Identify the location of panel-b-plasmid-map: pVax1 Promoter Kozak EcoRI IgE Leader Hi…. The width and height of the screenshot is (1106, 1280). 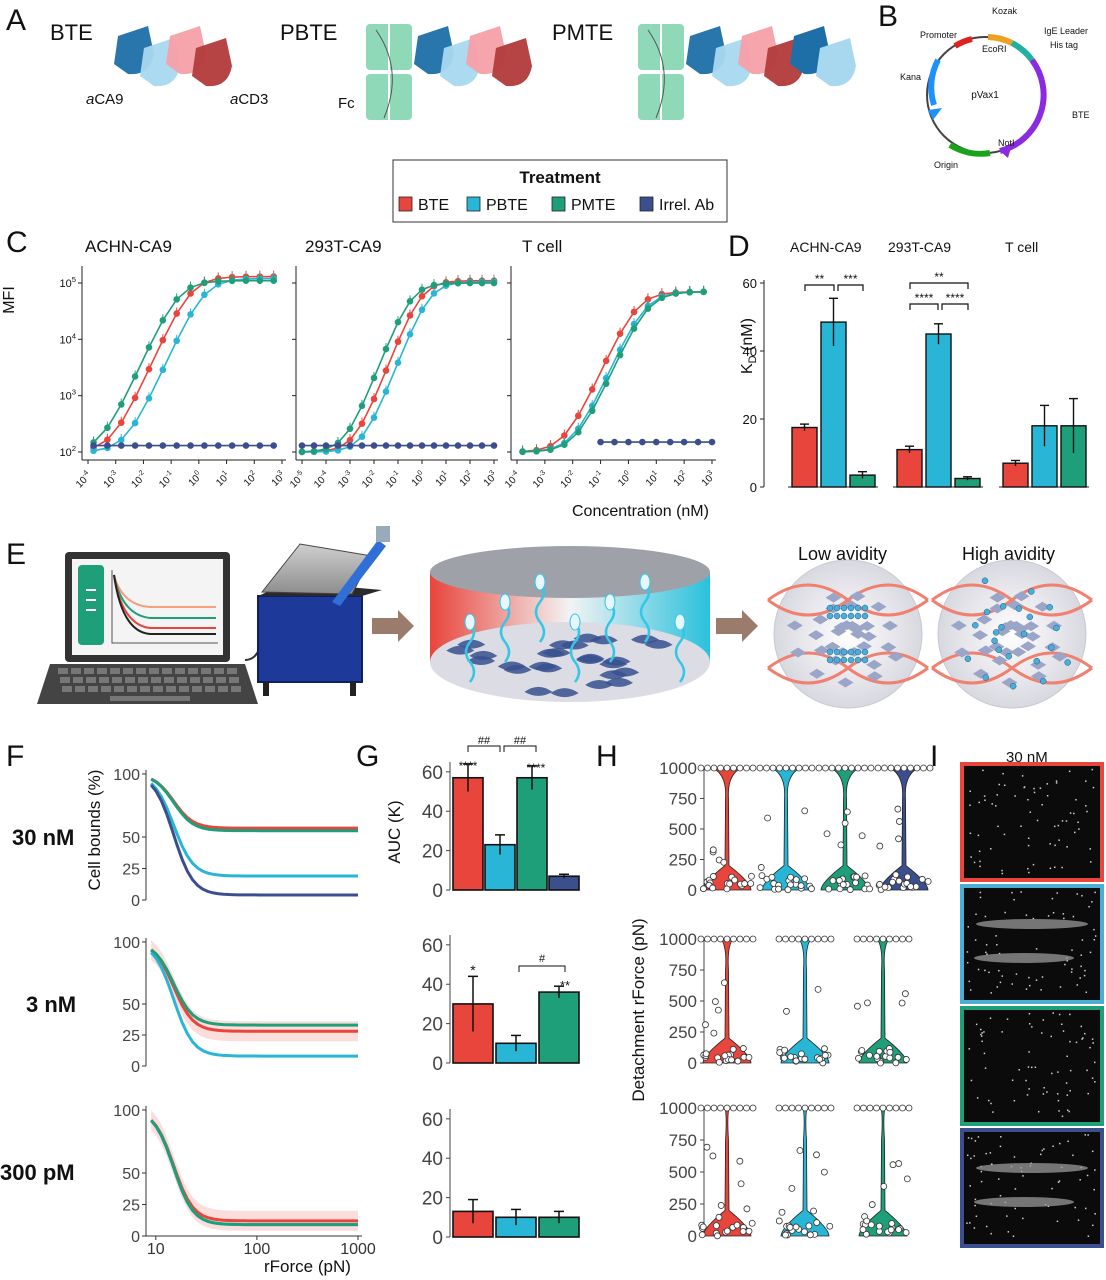
(995, 88).